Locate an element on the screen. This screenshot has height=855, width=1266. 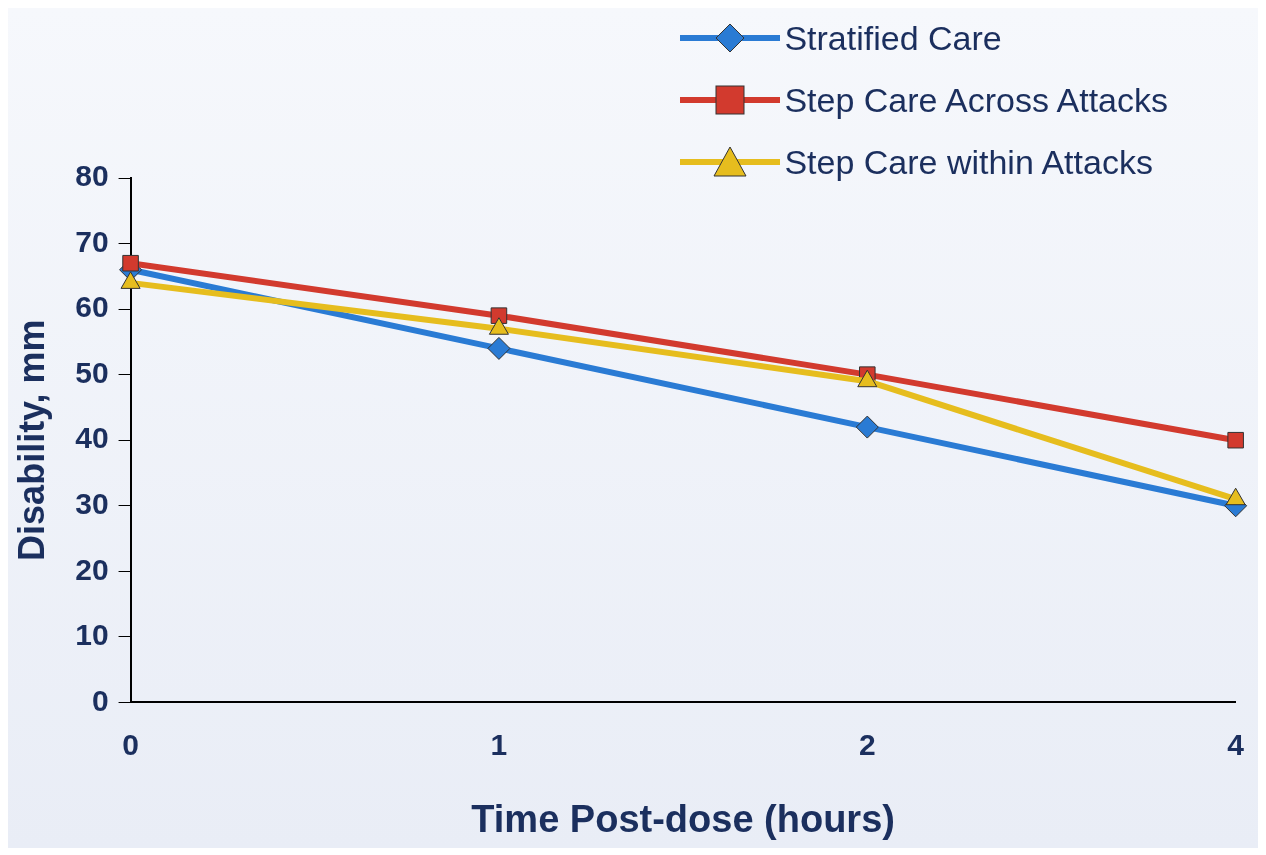
y-tick-label: 10 is located at coordinates (92, 635).